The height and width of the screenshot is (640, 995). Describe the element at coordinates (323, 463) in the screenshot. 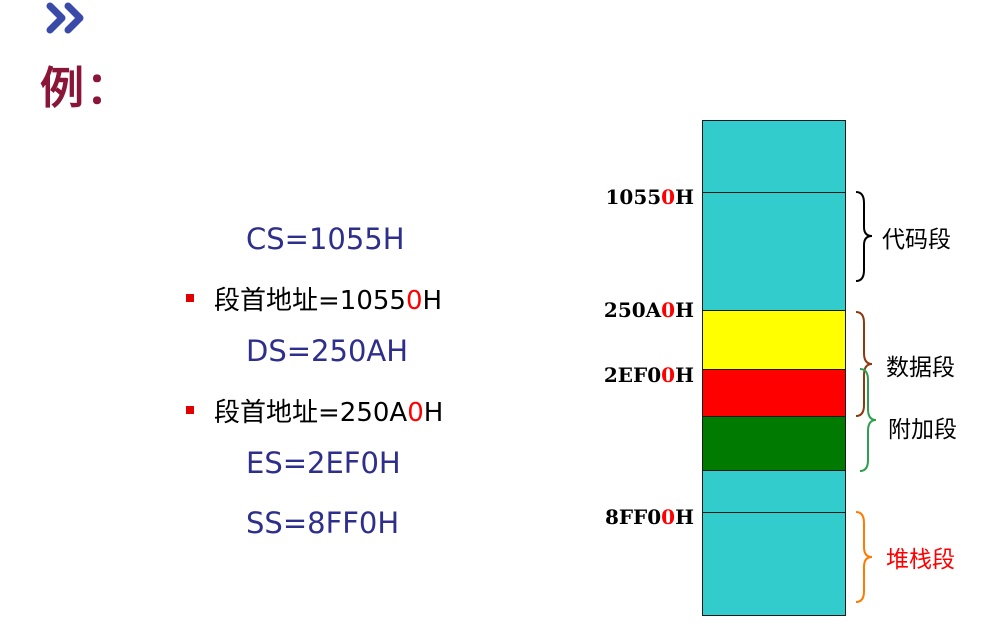

I see `es-register: ES=2EF0H` at that location.